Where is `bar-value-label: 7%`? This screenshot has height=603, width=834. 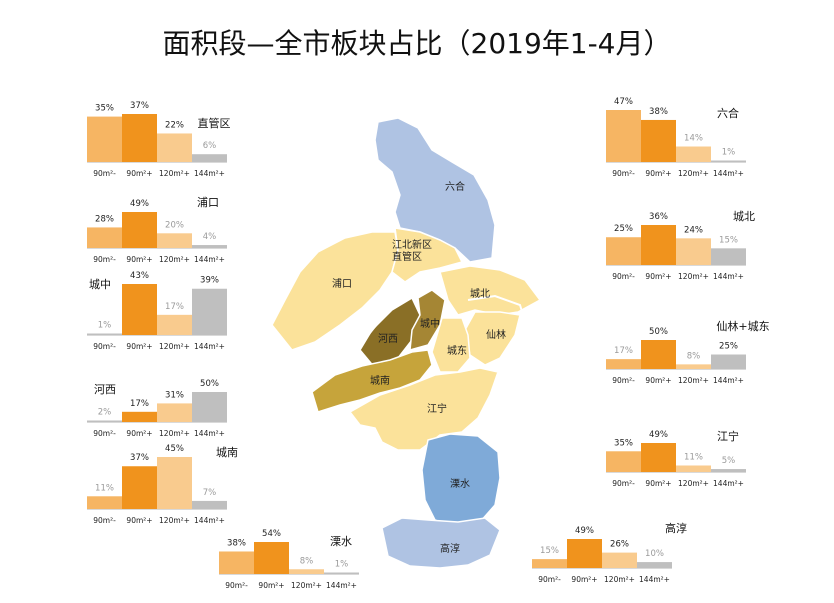
bar-value-label: 7% is located at coordinates (210, 493).